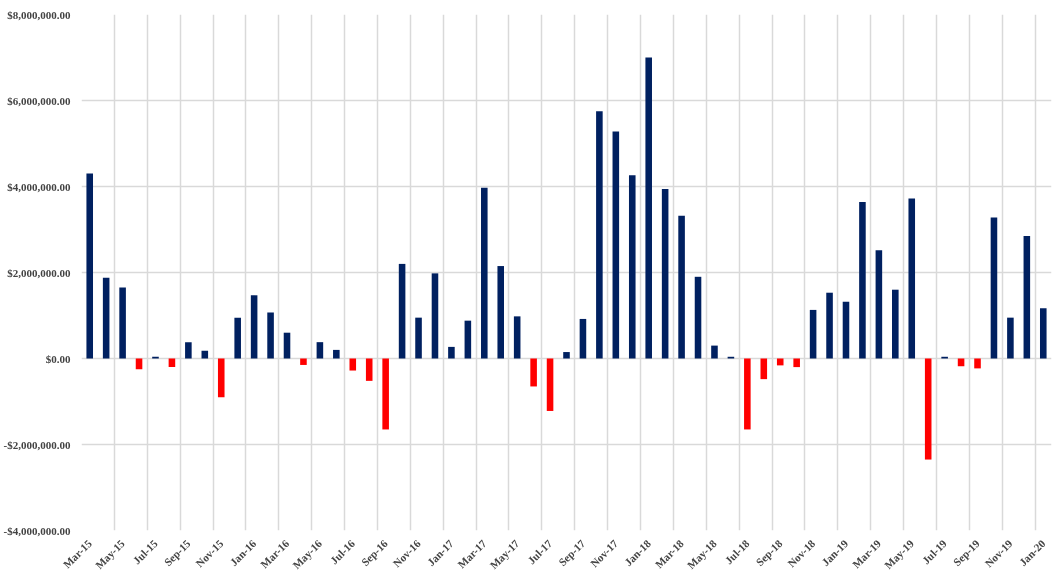 Image resolution: width=1063 pixels, height=578 pixels. Describe the element at coordinates (39, 272) in the screenshot. I see `y-tick-label: $2,000,000.00` at that location.